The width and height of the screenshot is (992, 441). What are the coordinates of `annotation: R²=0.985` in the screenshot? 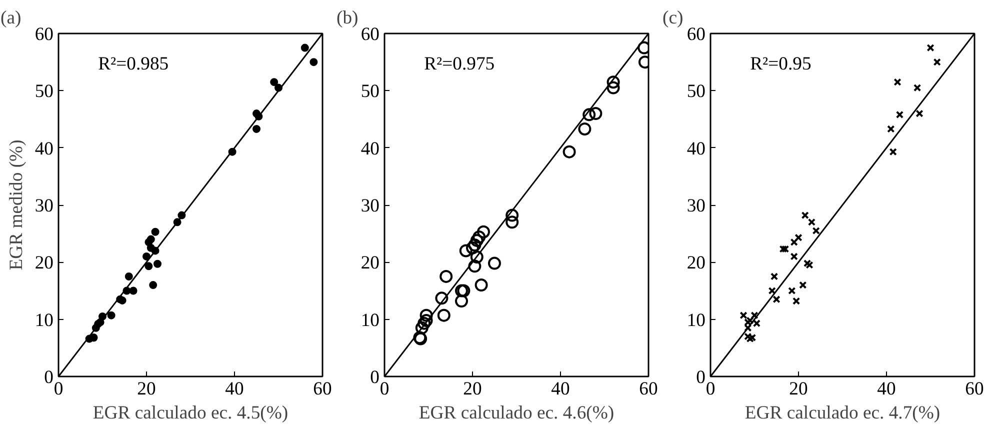 It's located at (133, 64).